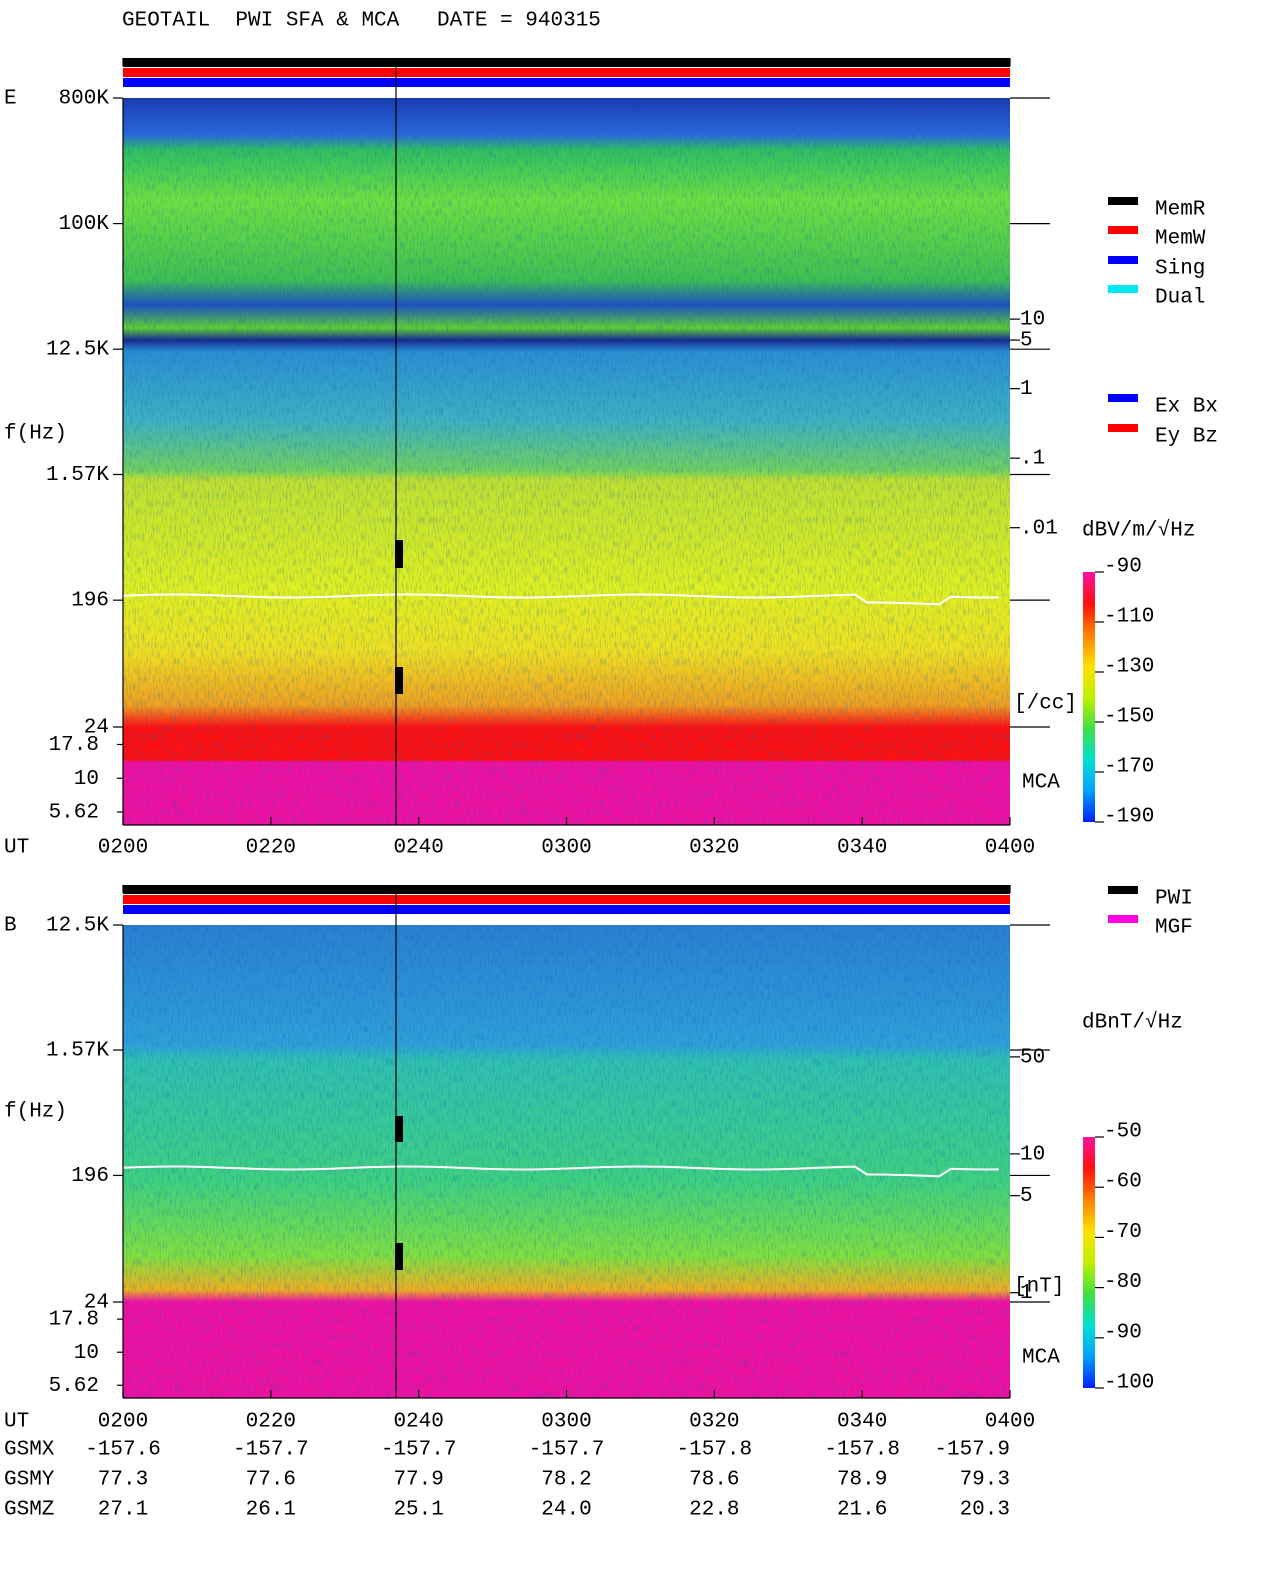 The width and height of the screenshot is (1280, 1593). I want to click on orbit-value: 79.3, so click(985, 1480).